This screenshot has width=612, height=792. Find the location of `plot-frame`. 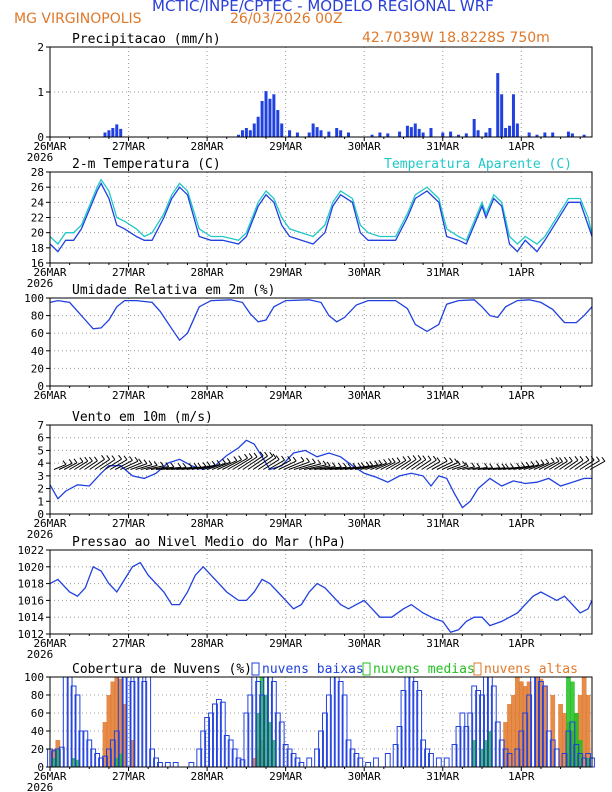

plot-frame is located at coordinates (321, 342).